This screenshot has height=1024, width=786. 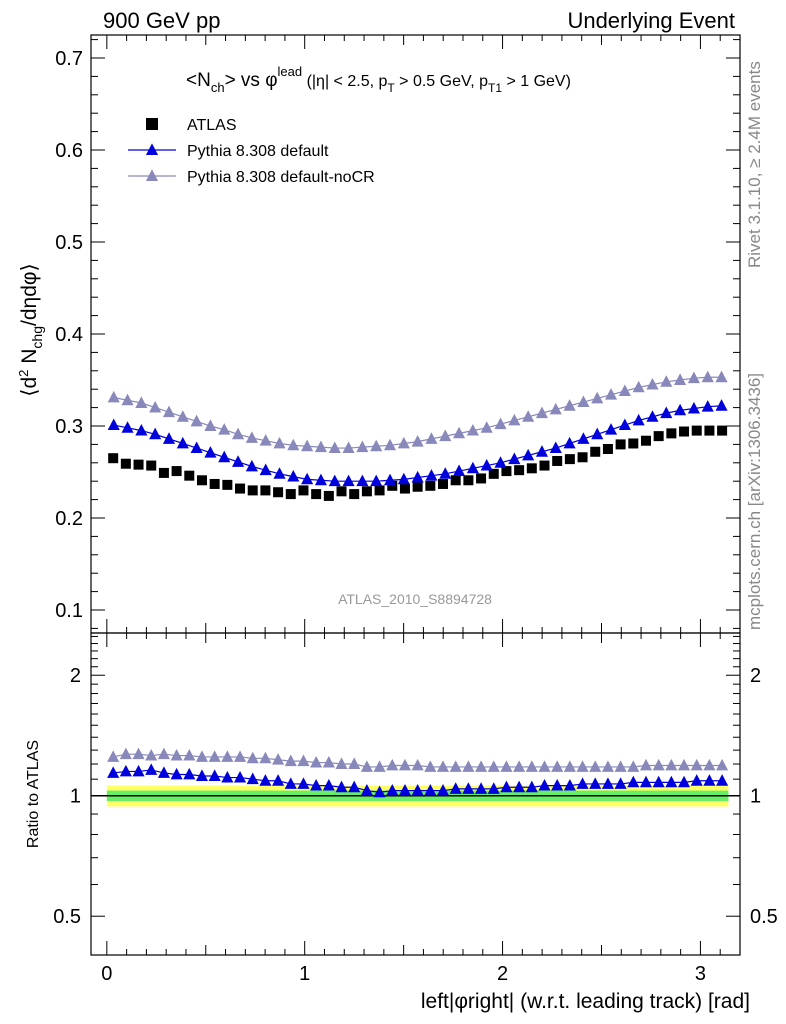 I want to click on main-y-tick-label: 0.4, so click(x=69, y=335).